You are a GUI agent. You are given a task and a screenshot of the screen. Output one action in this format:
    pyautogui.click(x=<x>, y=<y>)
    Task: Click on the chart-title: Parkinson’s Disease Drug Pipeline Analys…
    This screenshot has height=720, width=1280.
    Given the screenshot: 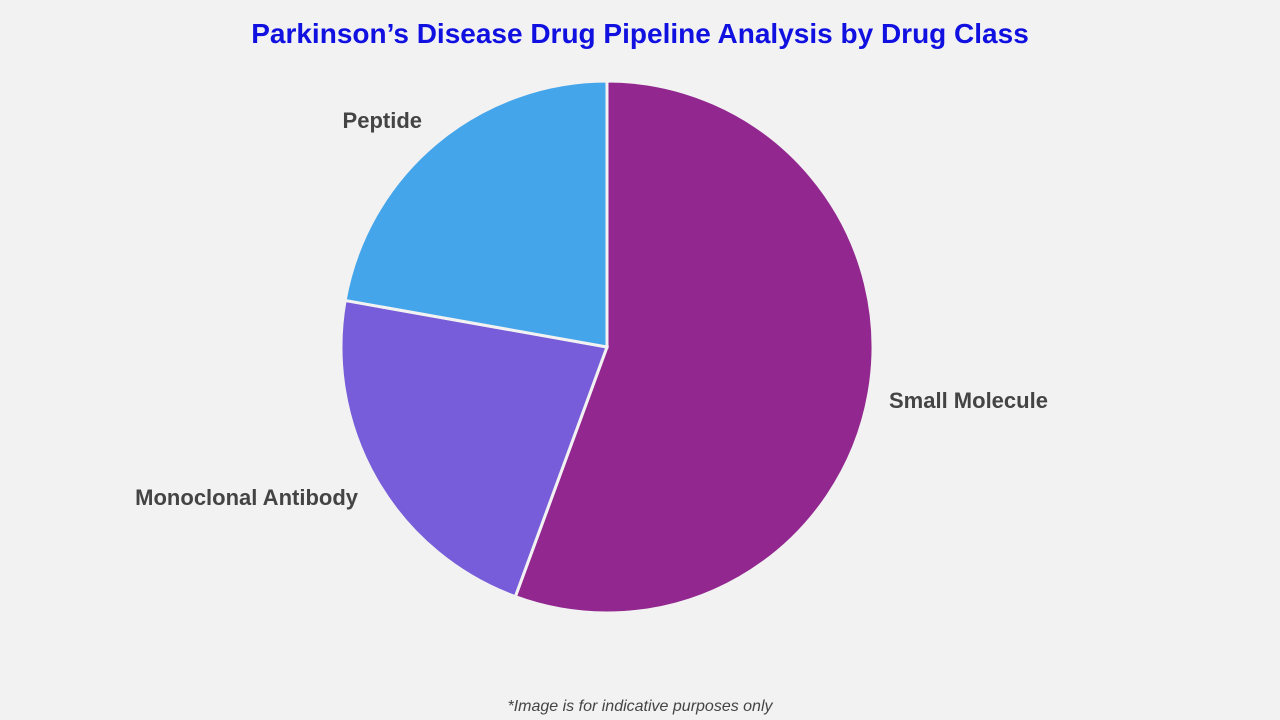 What is the action you would take?
    pyautogui.click(x=640, y=33)
    